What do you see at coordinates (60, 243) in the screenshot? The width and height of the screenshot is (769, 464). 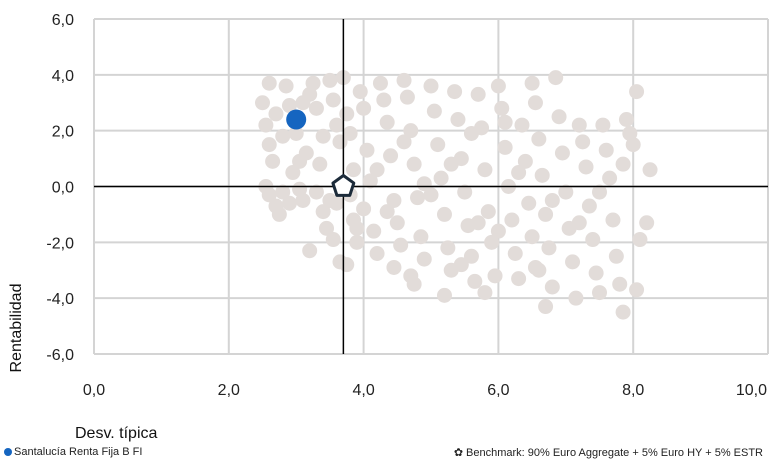 I see `y-tick-label: -2,0` at bounding box center [60, 243].